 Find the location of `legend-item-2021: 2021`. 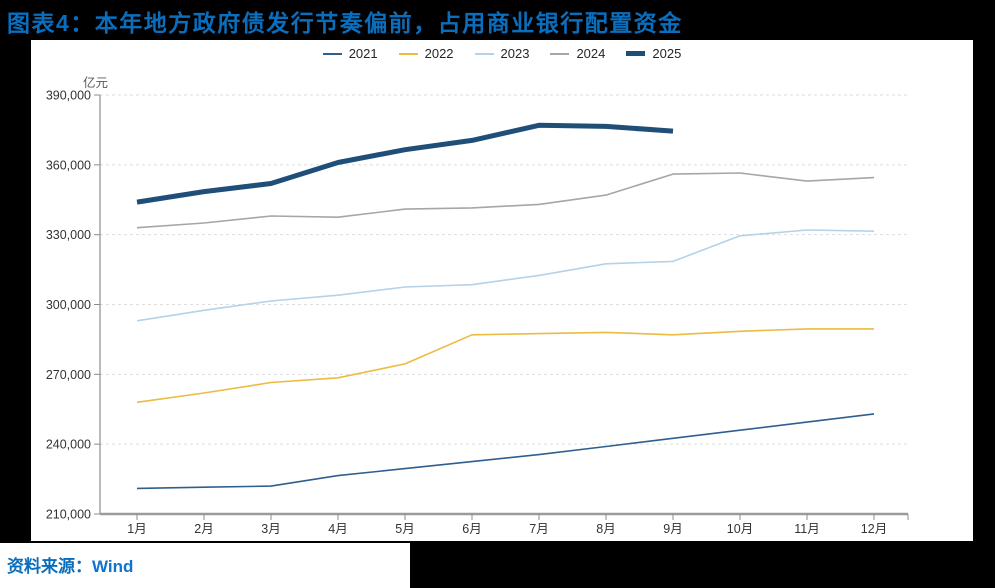

legend-item-2021: 2021 is located at coordinates (350, 53).